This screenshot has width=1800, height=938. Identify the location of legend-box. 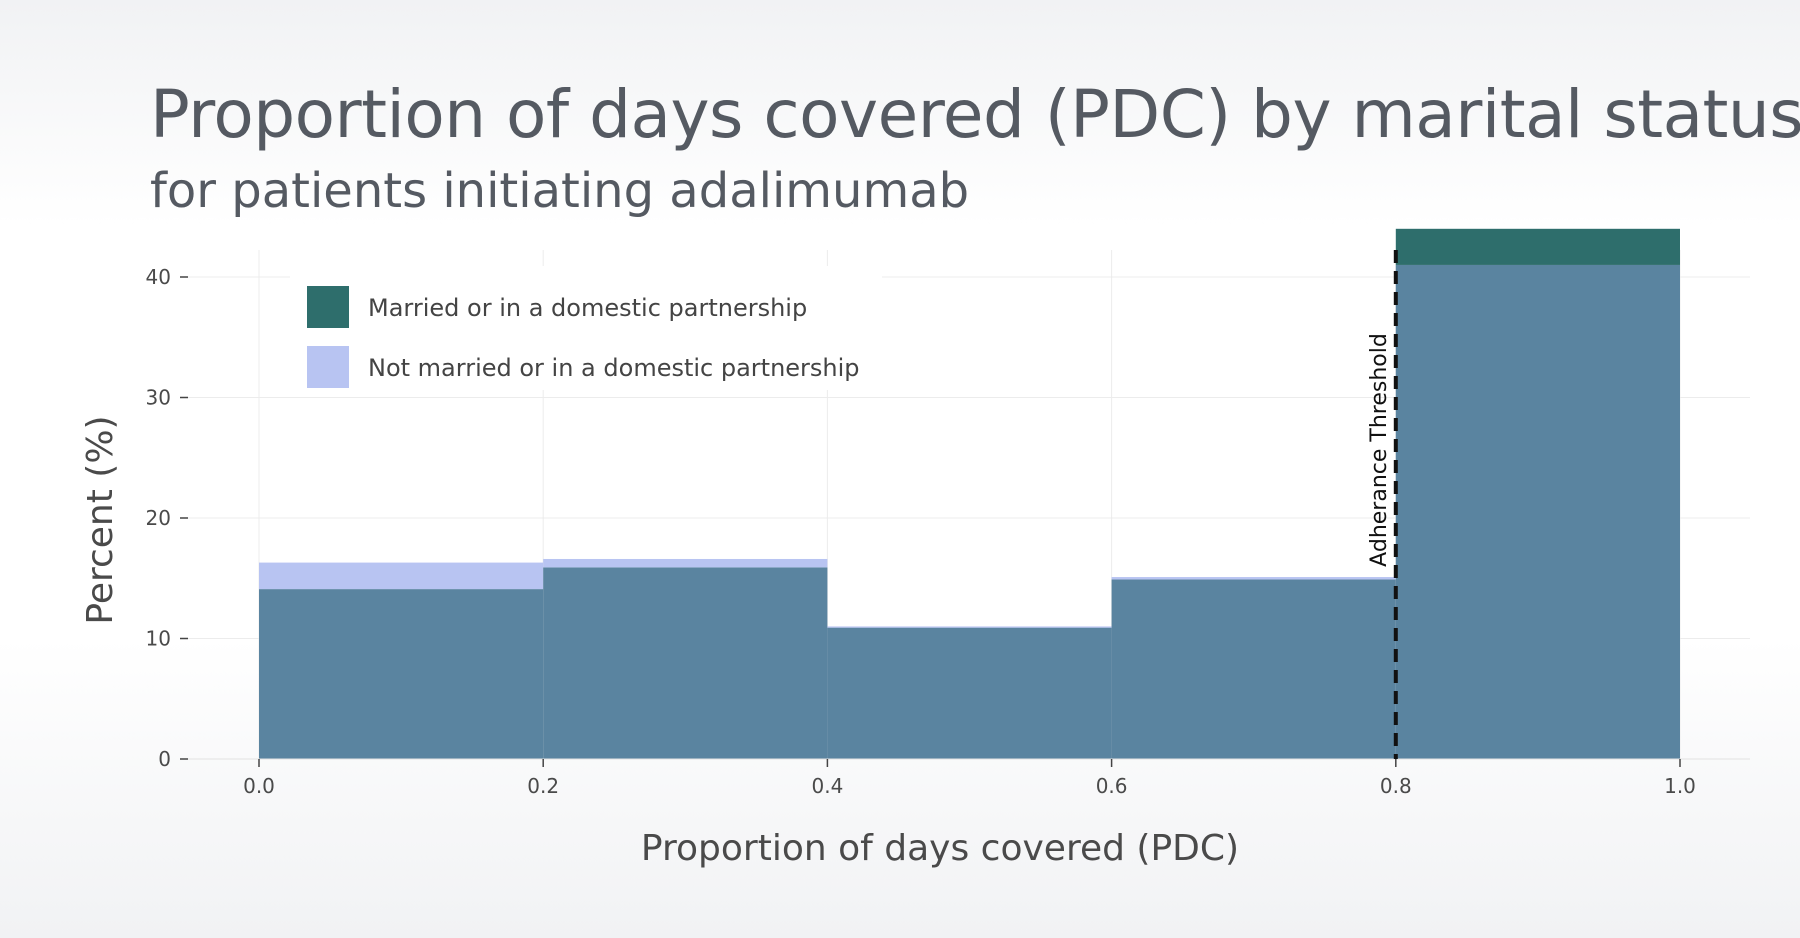
(586, 328).